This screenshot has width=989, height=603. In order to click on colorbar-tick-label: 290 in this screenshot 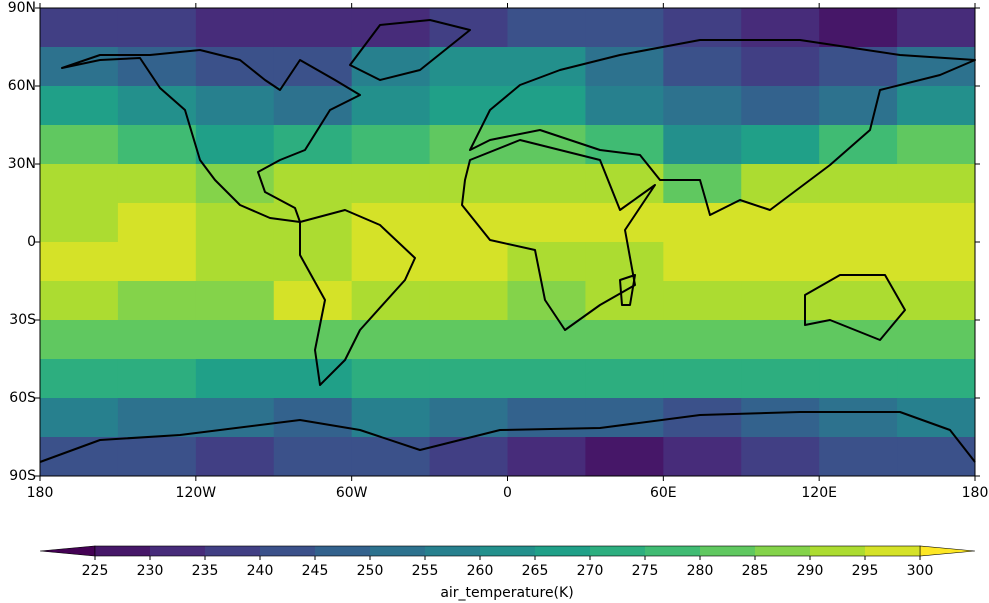, I will do `click(810, 571)`.